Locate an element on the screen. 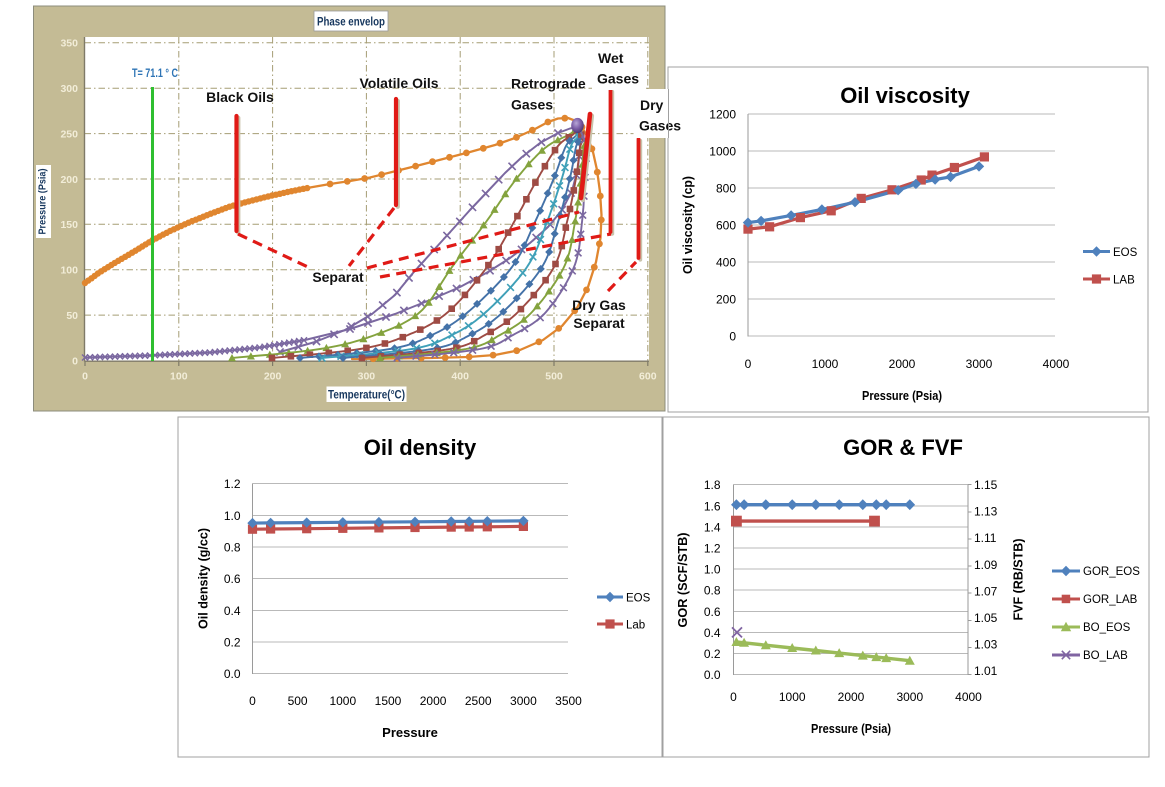  svg-text: 1.8 is located at coordinates (712, 485).